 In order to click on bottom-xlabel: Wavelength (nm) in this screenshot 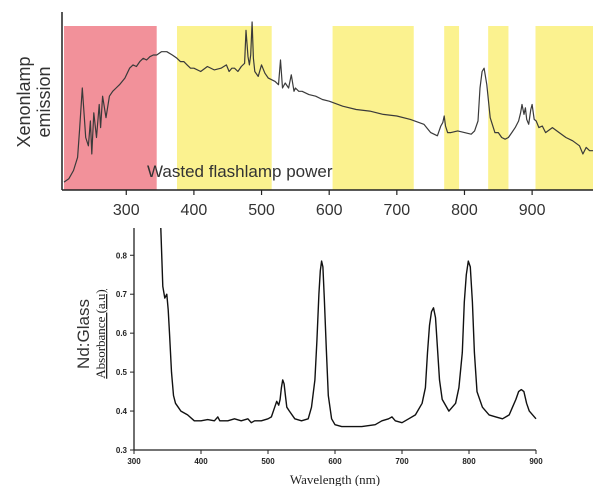, I will do `click(335, 479)`.